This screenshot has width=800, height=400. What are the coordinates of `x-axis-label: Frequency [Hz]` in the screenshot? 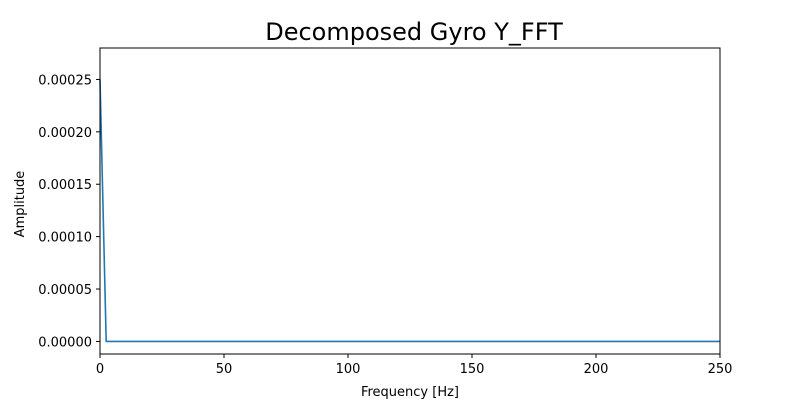 It's located at (410, 392).